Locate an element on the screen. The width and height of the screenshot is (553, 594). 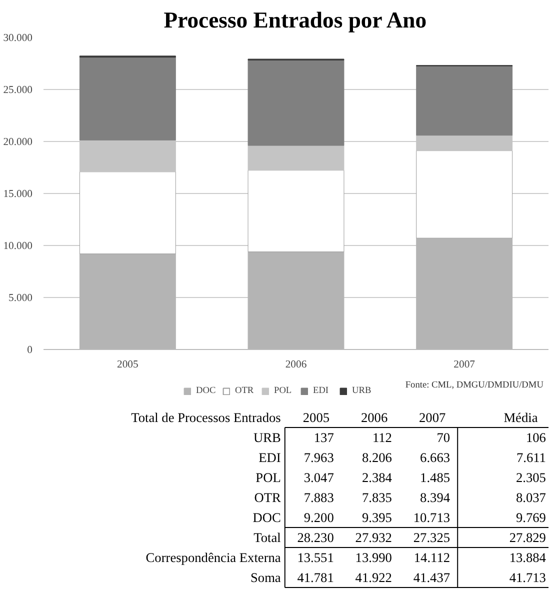
text: 41.713 is located at coordinates (527, 577).